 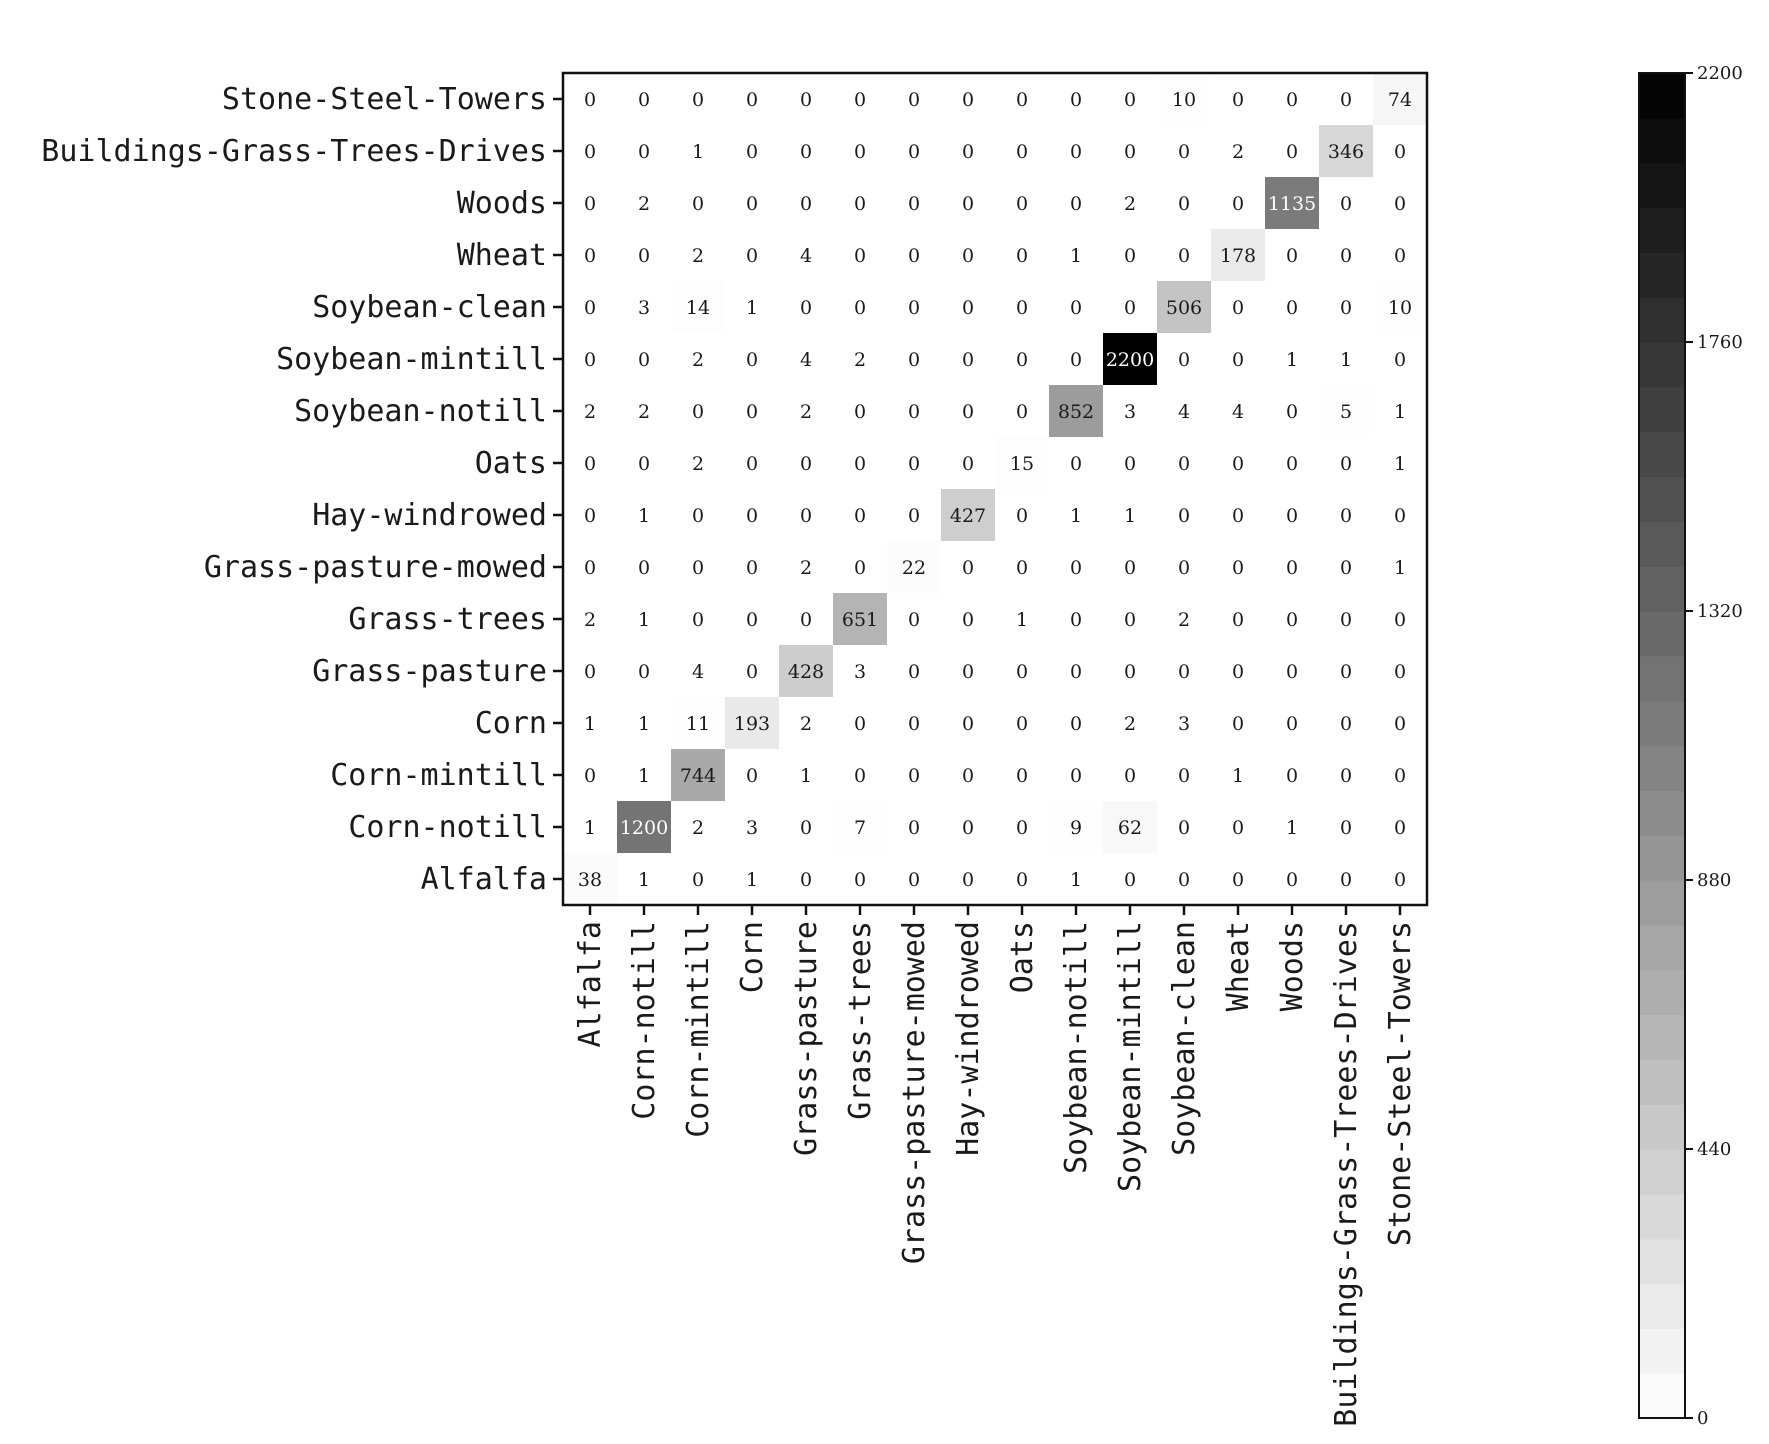 I want to click on cell-value-label: 22, so click(x=914, y=568).